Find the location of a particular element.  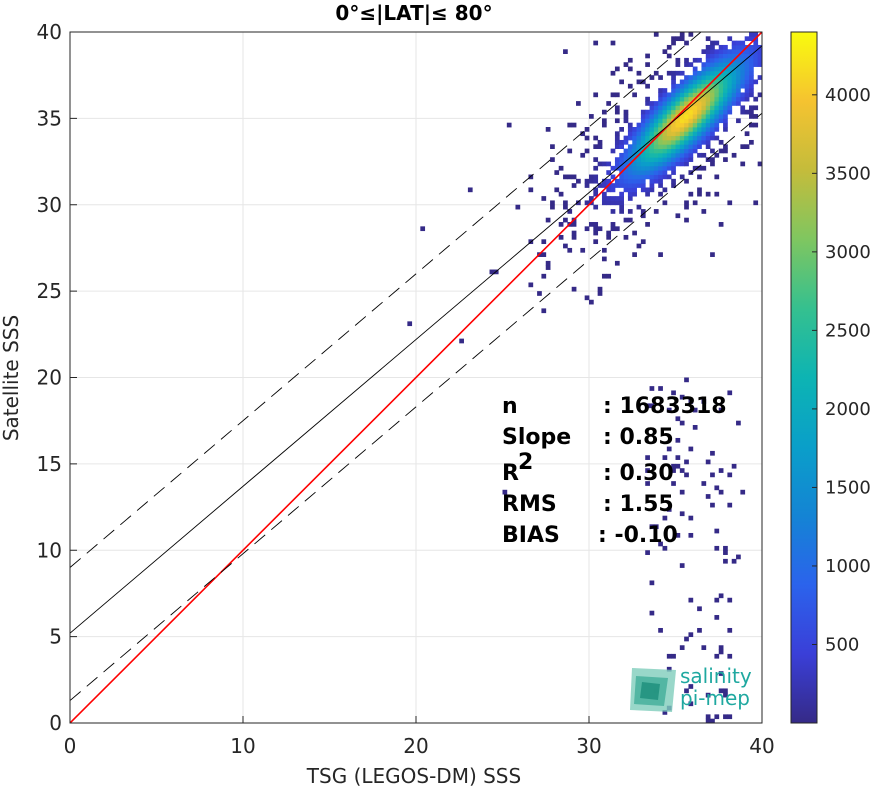

stat-value: : 0.30 is located at coordinates (638, 473).